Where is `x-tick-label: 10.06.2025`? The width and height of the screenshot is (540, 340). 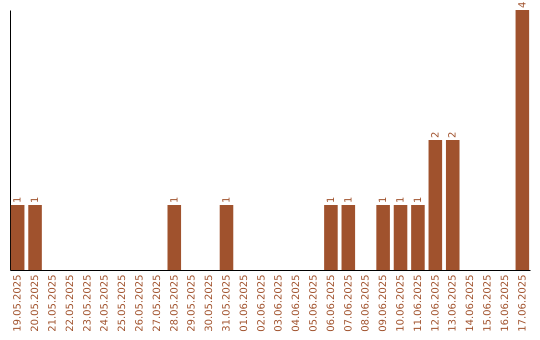 x-tick-label: 10.06.2025 is located at coordinates (401, 303).